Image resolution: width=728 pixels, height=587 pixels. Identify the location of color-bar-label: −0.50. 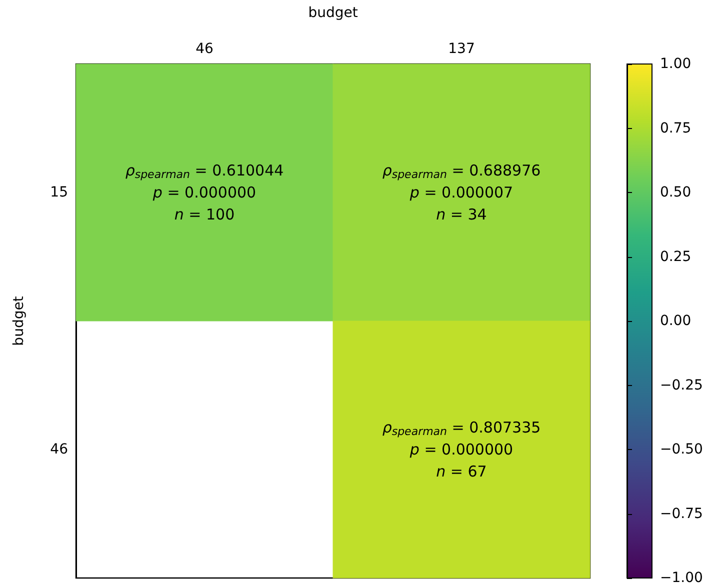
(681, 450).